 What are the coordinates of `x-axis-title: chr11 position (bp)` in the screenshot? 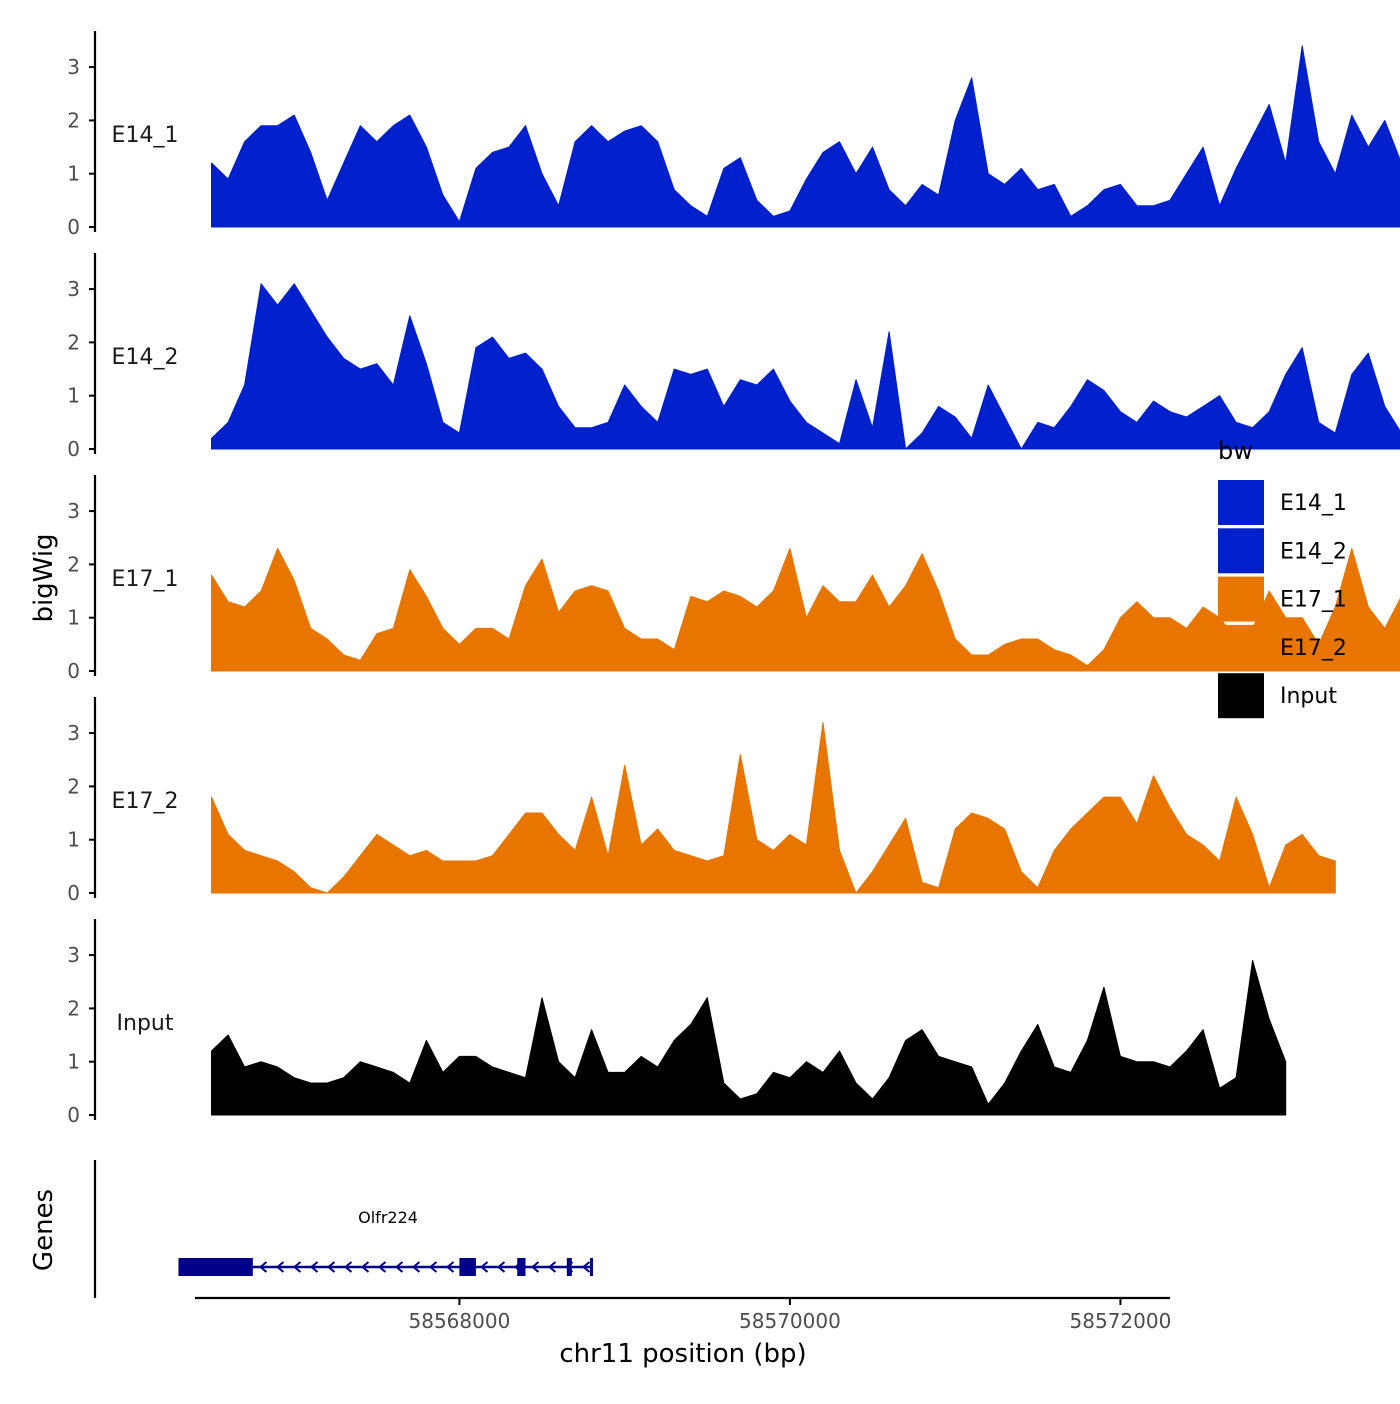 It's located at (682, 1354).